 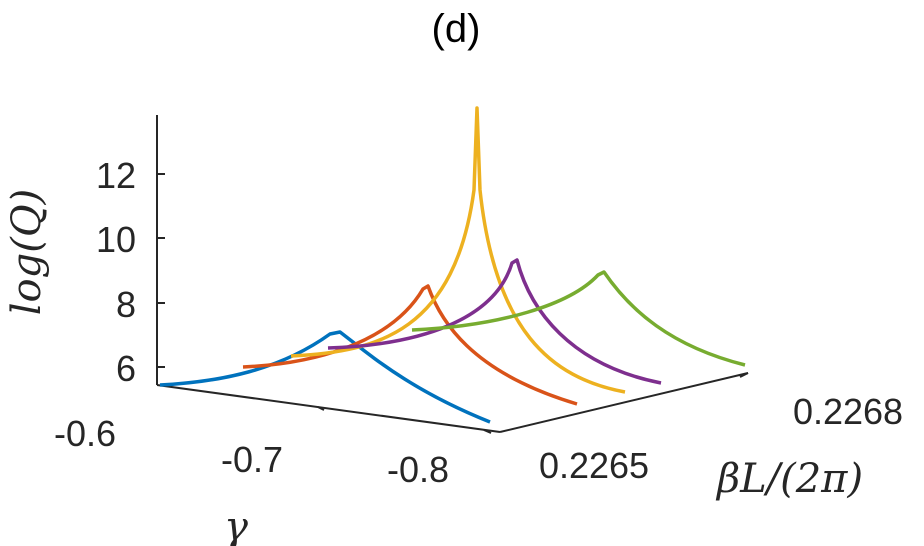 What do you see at coordinates (624, 402) in the screenshot?
I see `z-axis-line` at bounding box center [624, 402].